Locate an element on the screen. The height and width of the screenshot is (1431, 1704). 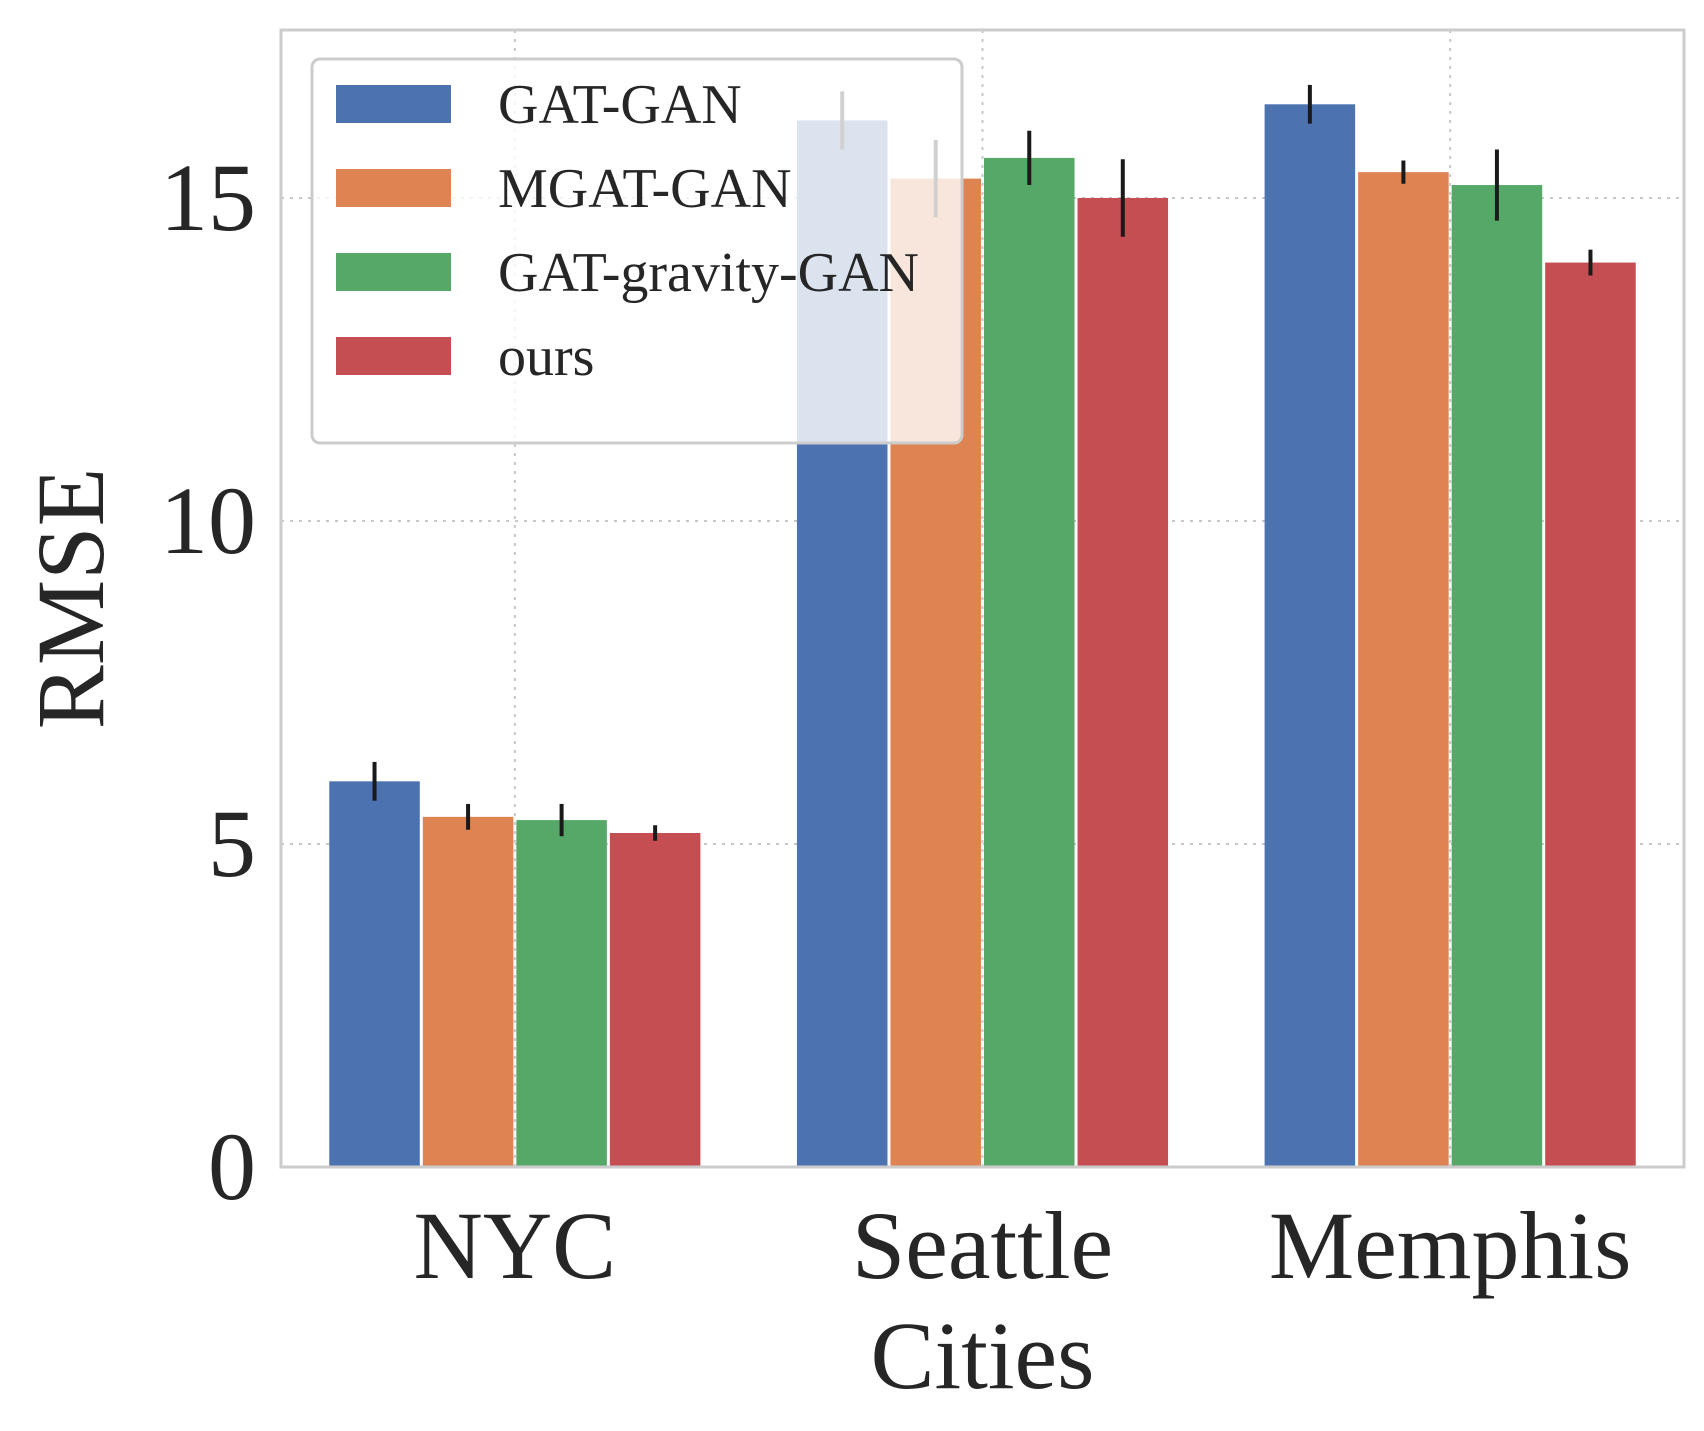
bar-gat-gravity-gan-seattle is located at coordinates (1029, 662).